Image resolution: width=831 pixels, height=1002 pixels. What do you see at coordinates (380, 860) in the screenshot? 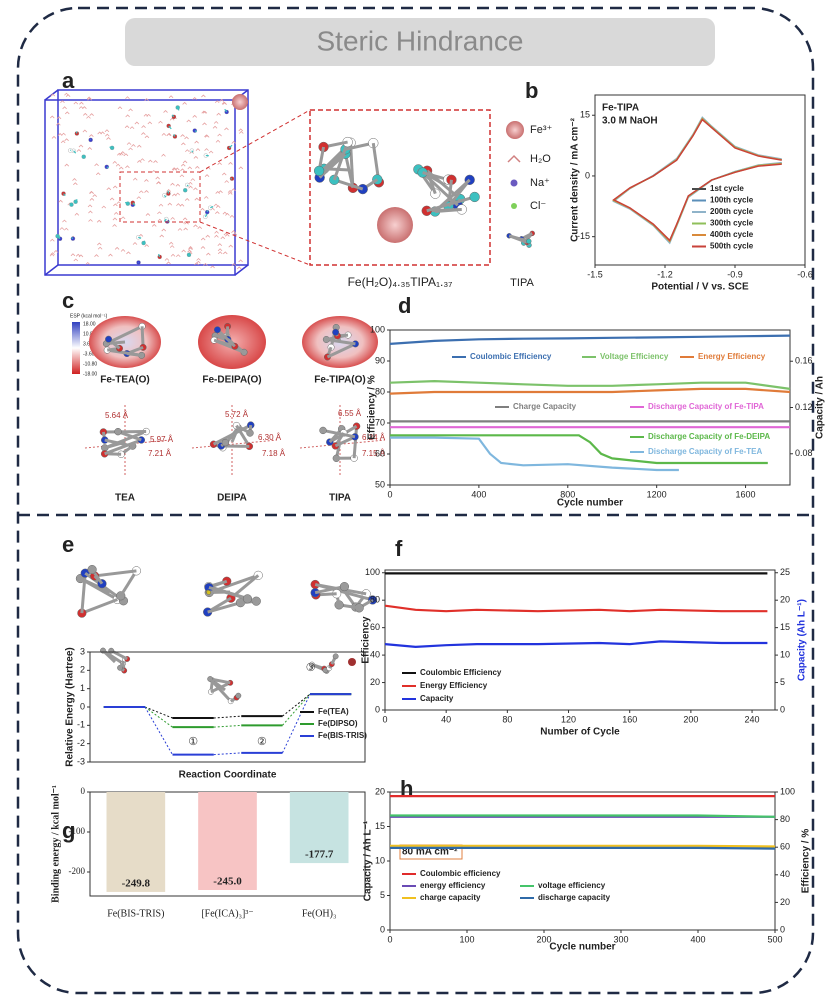
I see `y-tick-label: 10` at bounding box center [380, 860].